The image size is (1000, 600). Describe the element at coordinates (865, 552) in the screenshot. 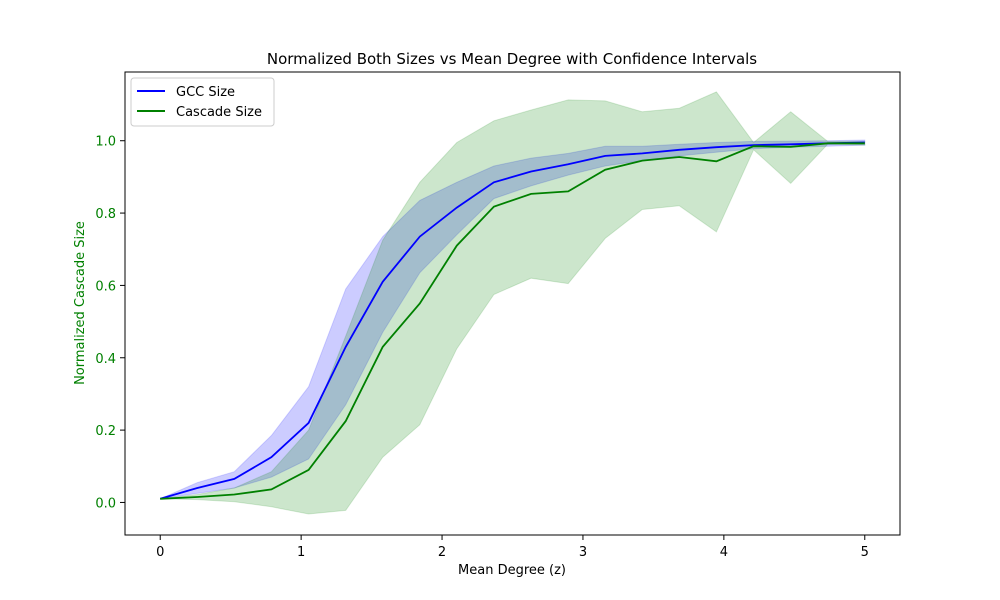

I see `x-tick-label: 5` at that location.